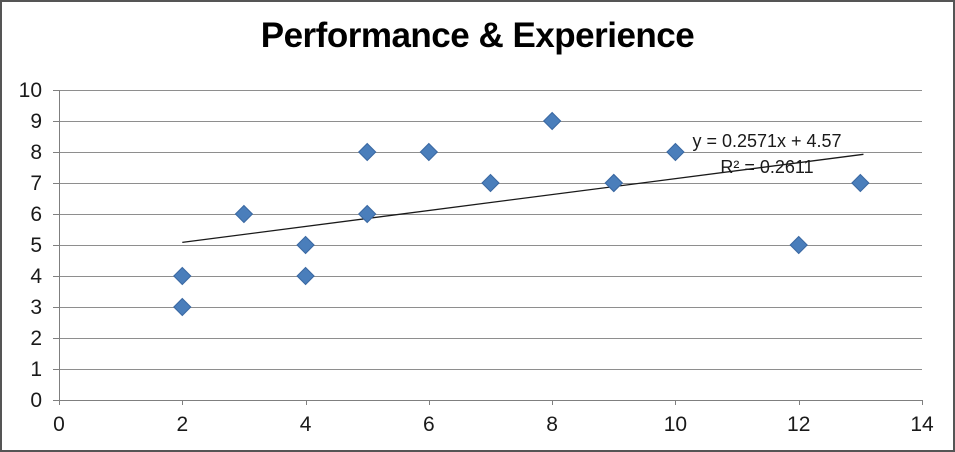 This screenshot has width=955, height=452. What do you see at coordinates (767, 141) in the screenshot?
I see `trendline-equation-label: y = 0.2571x + 4.57` at bounding box center [767, 141].